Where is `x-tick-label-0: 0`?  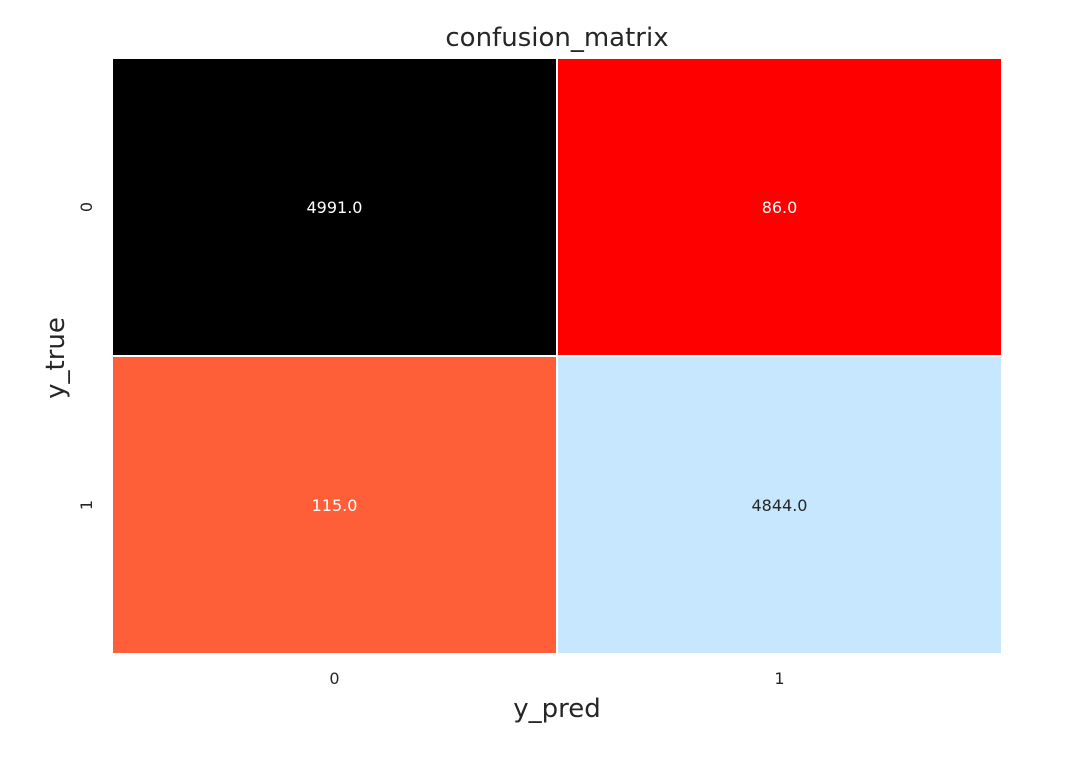 x-tick-label-0: 0 is located at coordinates (334, 678).